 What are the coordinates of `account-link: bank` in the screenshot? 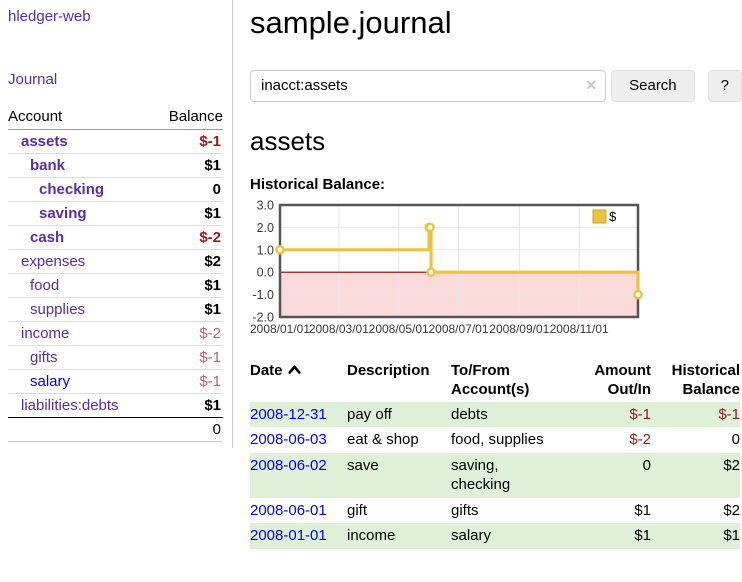 It's located at (48, 165).